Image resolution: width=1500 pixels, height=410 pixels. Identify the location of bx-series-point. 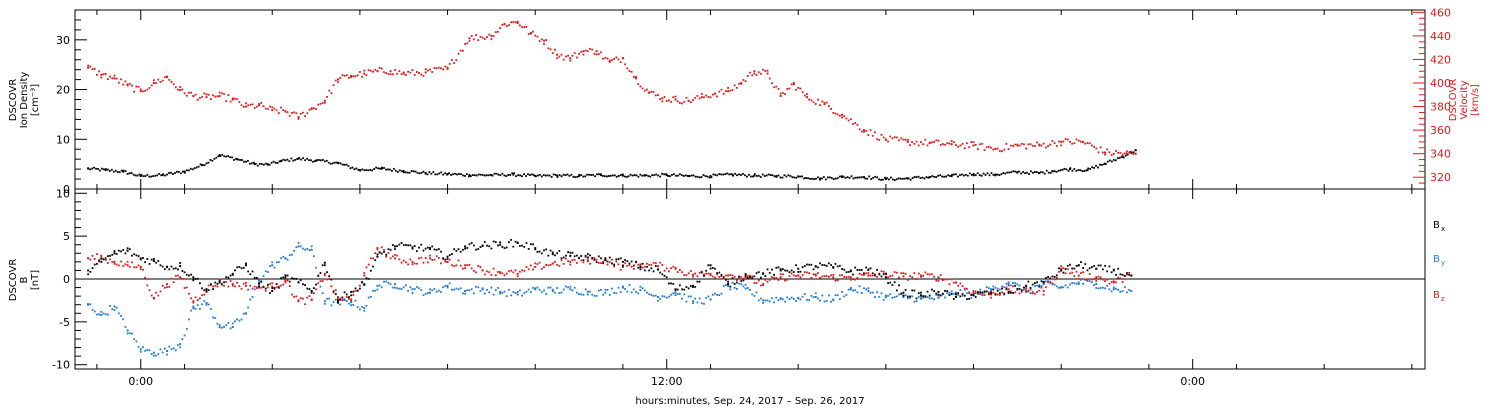
(693, 285).